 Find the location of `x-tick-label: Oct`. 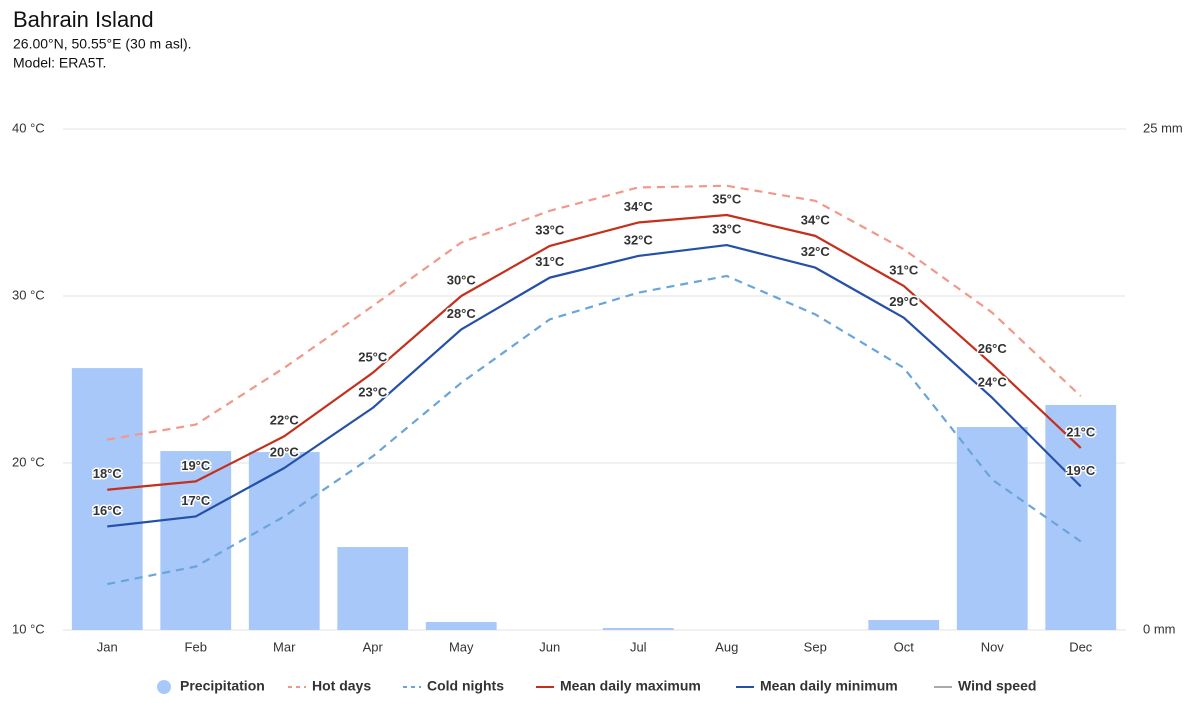

x-tick-label: Oct is located at coordinates (904, 646).